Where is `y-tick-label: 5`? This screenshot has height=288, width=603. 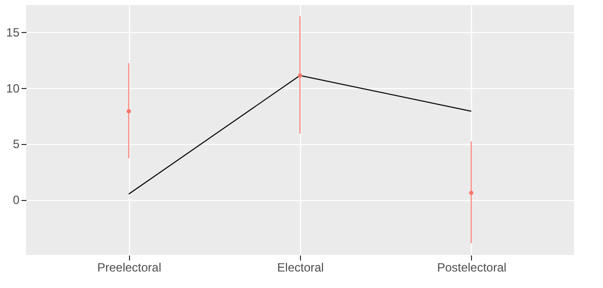
y-tick-label: 5 is located at coordinates (16, 144).